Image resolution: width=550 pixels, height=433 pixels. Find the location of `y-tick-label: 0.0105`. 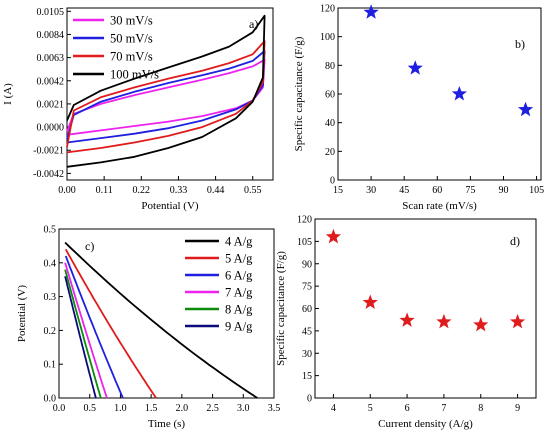

y-tick-label: 0.0105 is located at coordinates (51, 12).